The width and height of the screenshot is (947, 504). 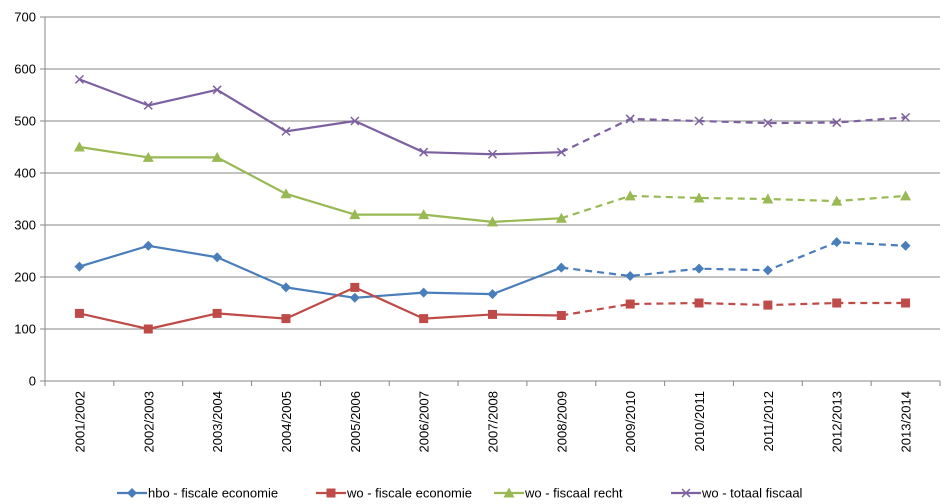 What do you see at coordinates (217, 421) in the screenshot?
I see `x-tick-label: 2003/2004` at bounding box center [217, 421].